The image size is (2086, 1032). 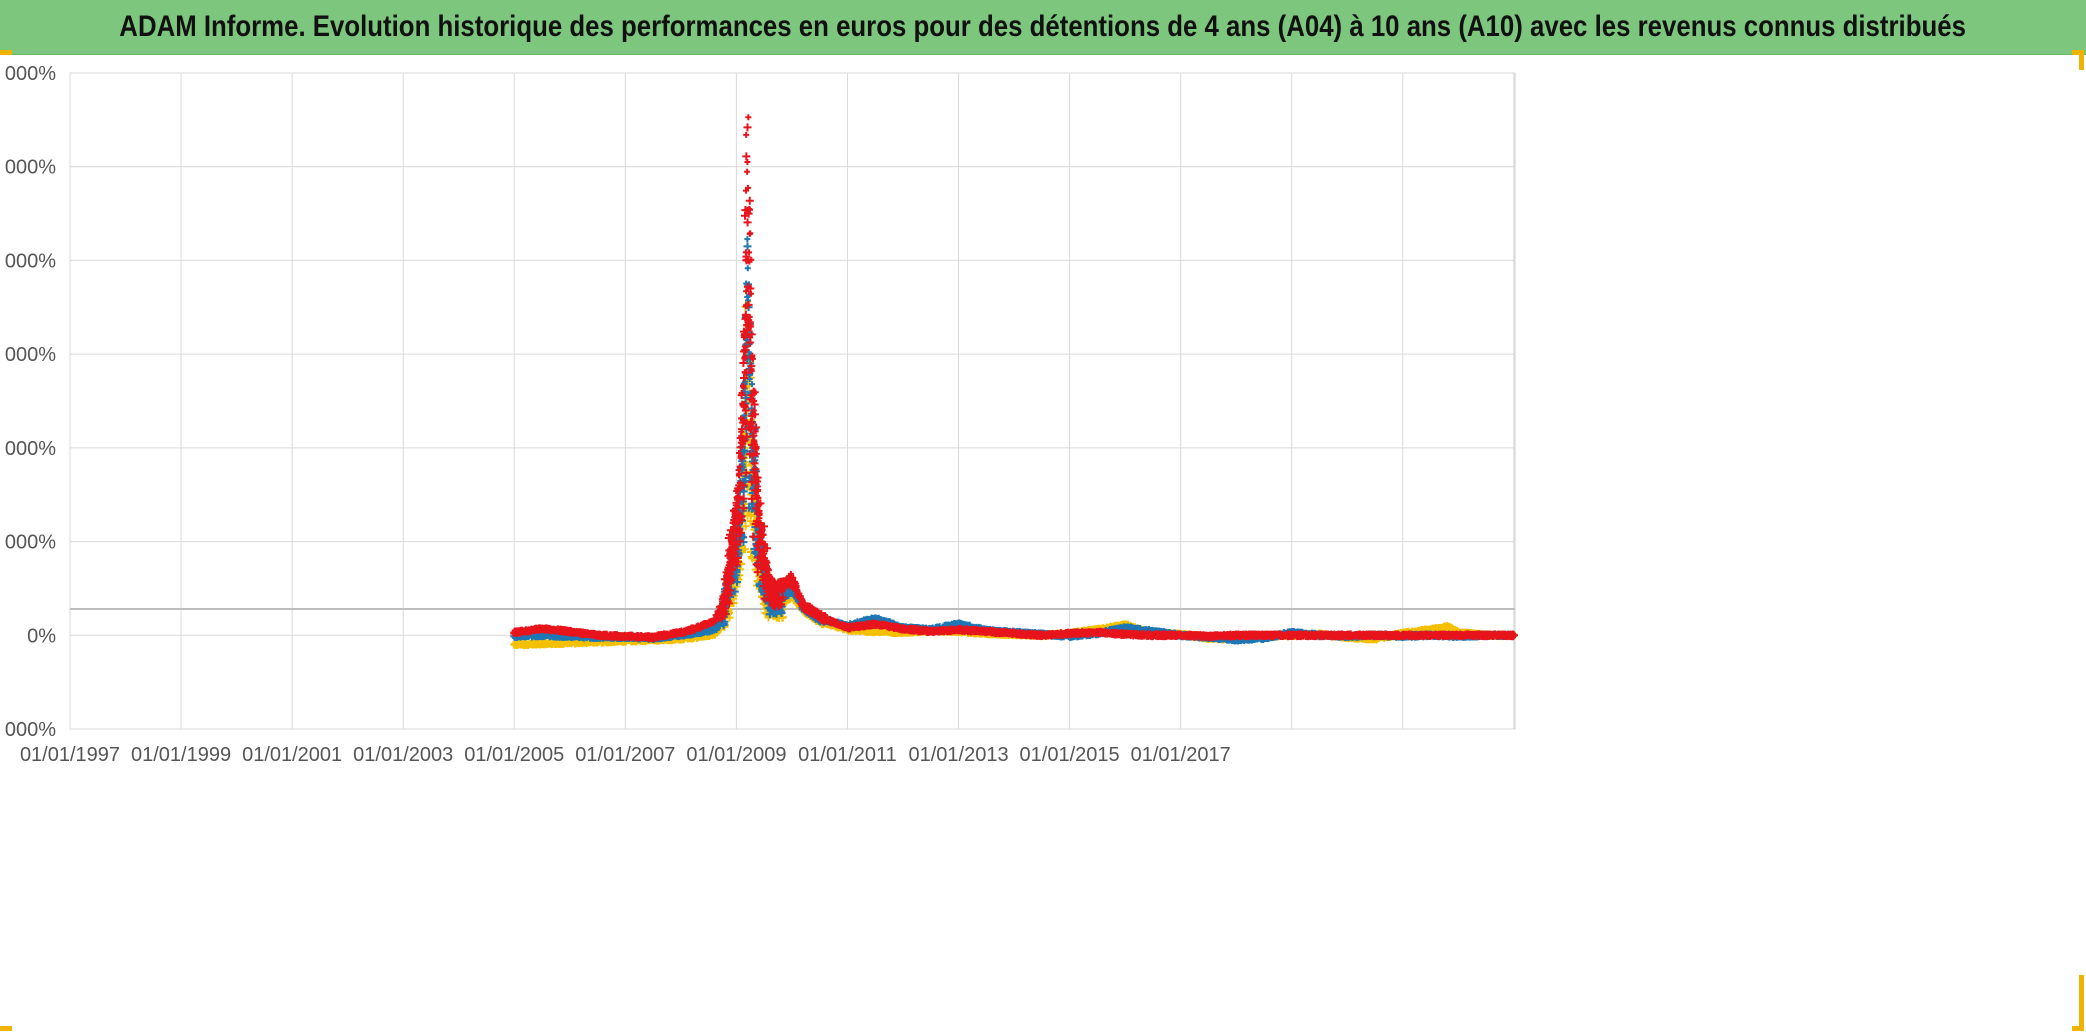 I want to click on corner-marker-top-right-side, so click(x=2081, y=60).